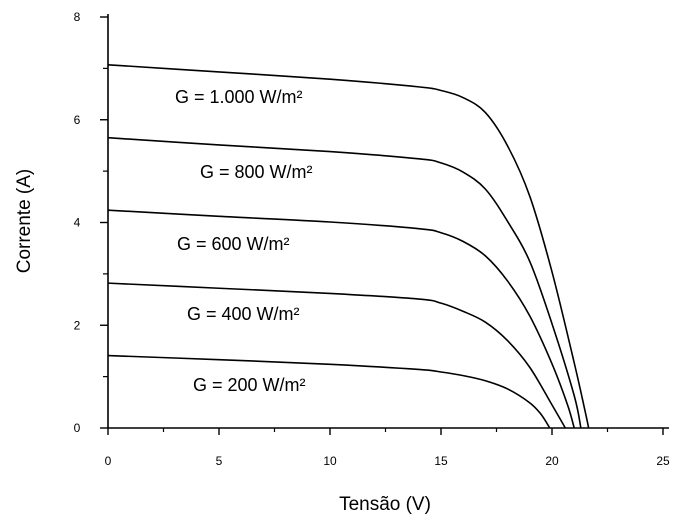 The width and height of the screenshot is (678, 518). I want to click on curve-label-g400: G = 400 W/m², so click(243, 314).